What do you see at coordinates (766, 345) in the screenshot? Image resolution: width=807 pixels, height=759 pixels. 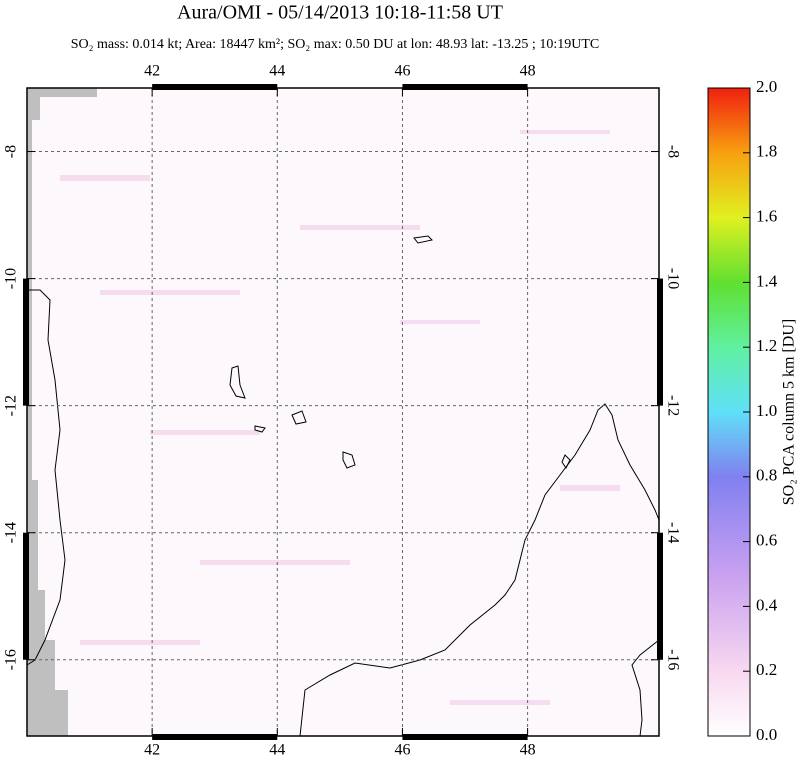 I see `colorbar-tick-label: 1.2` at bounding box center [766, 345].